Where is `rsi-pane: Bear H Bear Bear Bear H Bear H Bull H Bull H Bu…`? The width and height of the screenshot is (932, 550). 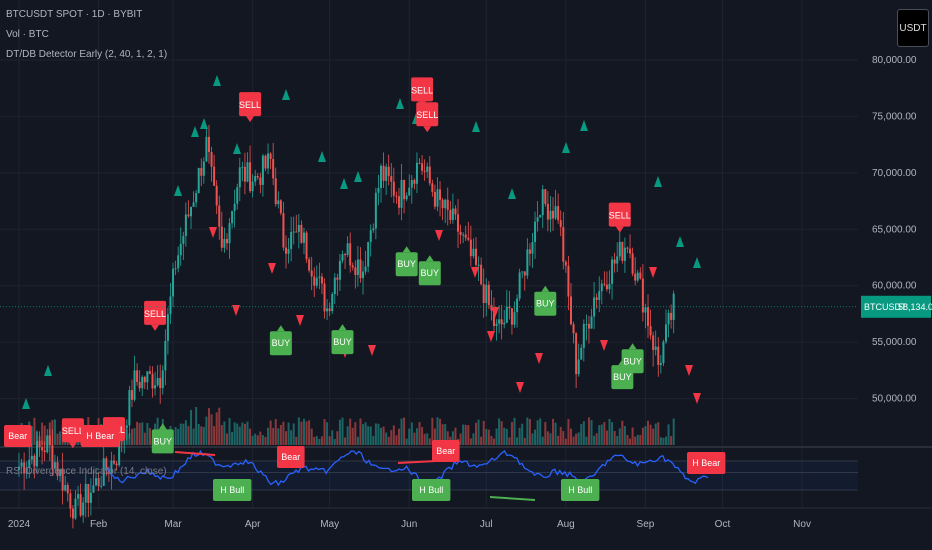 rsi-pane: Bear H Bear Bear Bear H Bear H Bull H Bull H Bu… is located at coordinates (429, 463).